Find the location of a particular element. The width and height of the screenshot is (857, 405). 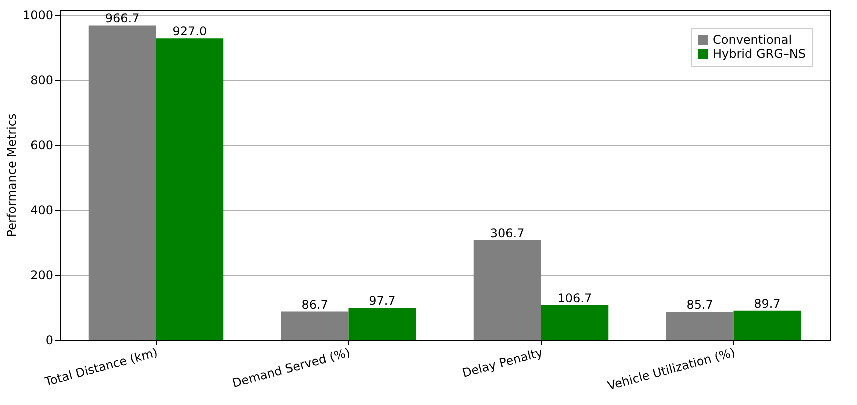

data-label: 89.7 is located at coordinates (767, 303).